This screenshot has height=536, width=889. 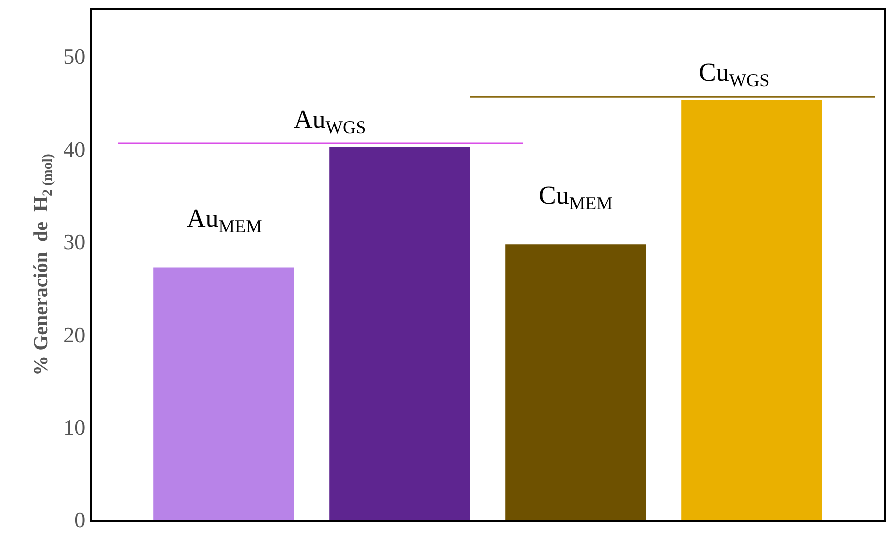 What do you see at coordinates (75, 335) in the screenshot?
I see `y-tick-label: 20` at bounding box center [75, 335].